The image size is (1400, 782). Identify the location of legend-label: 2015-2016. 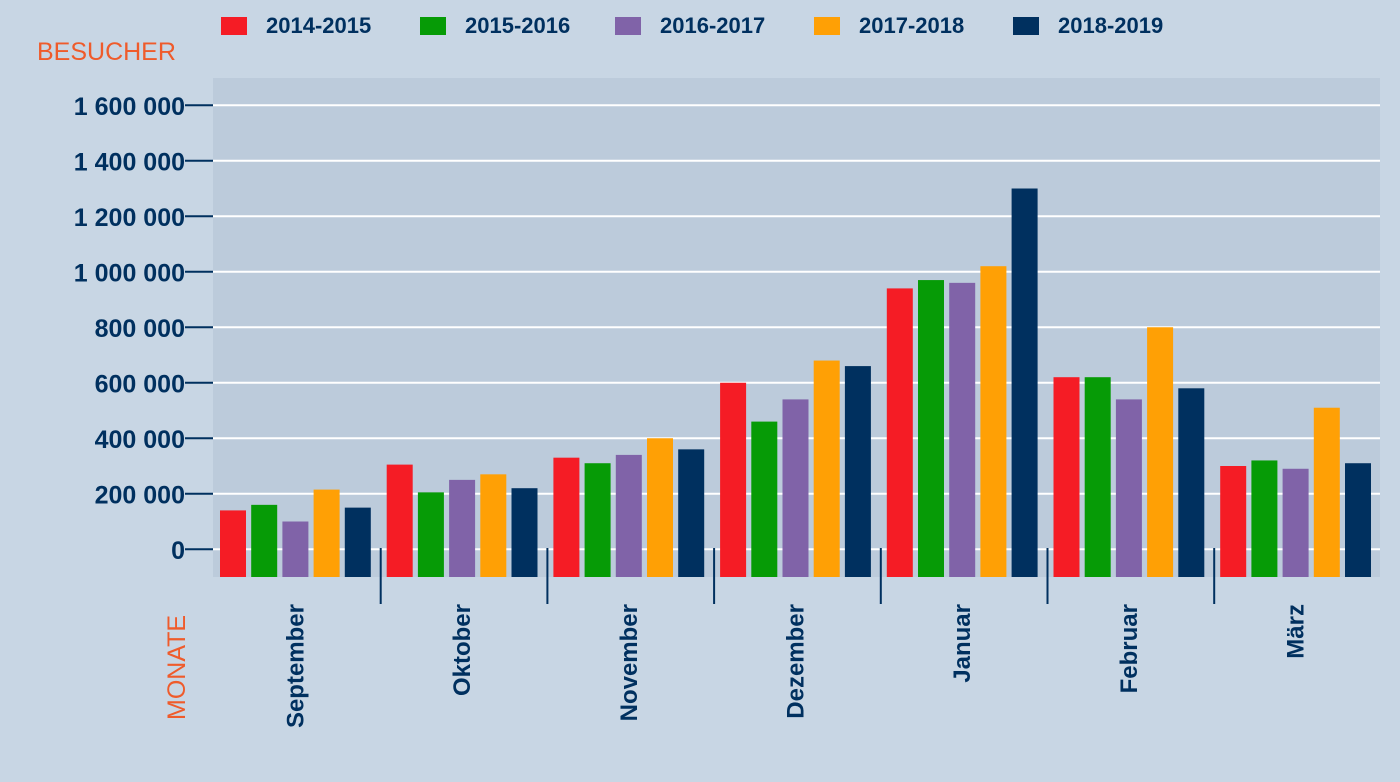
(517, 25).